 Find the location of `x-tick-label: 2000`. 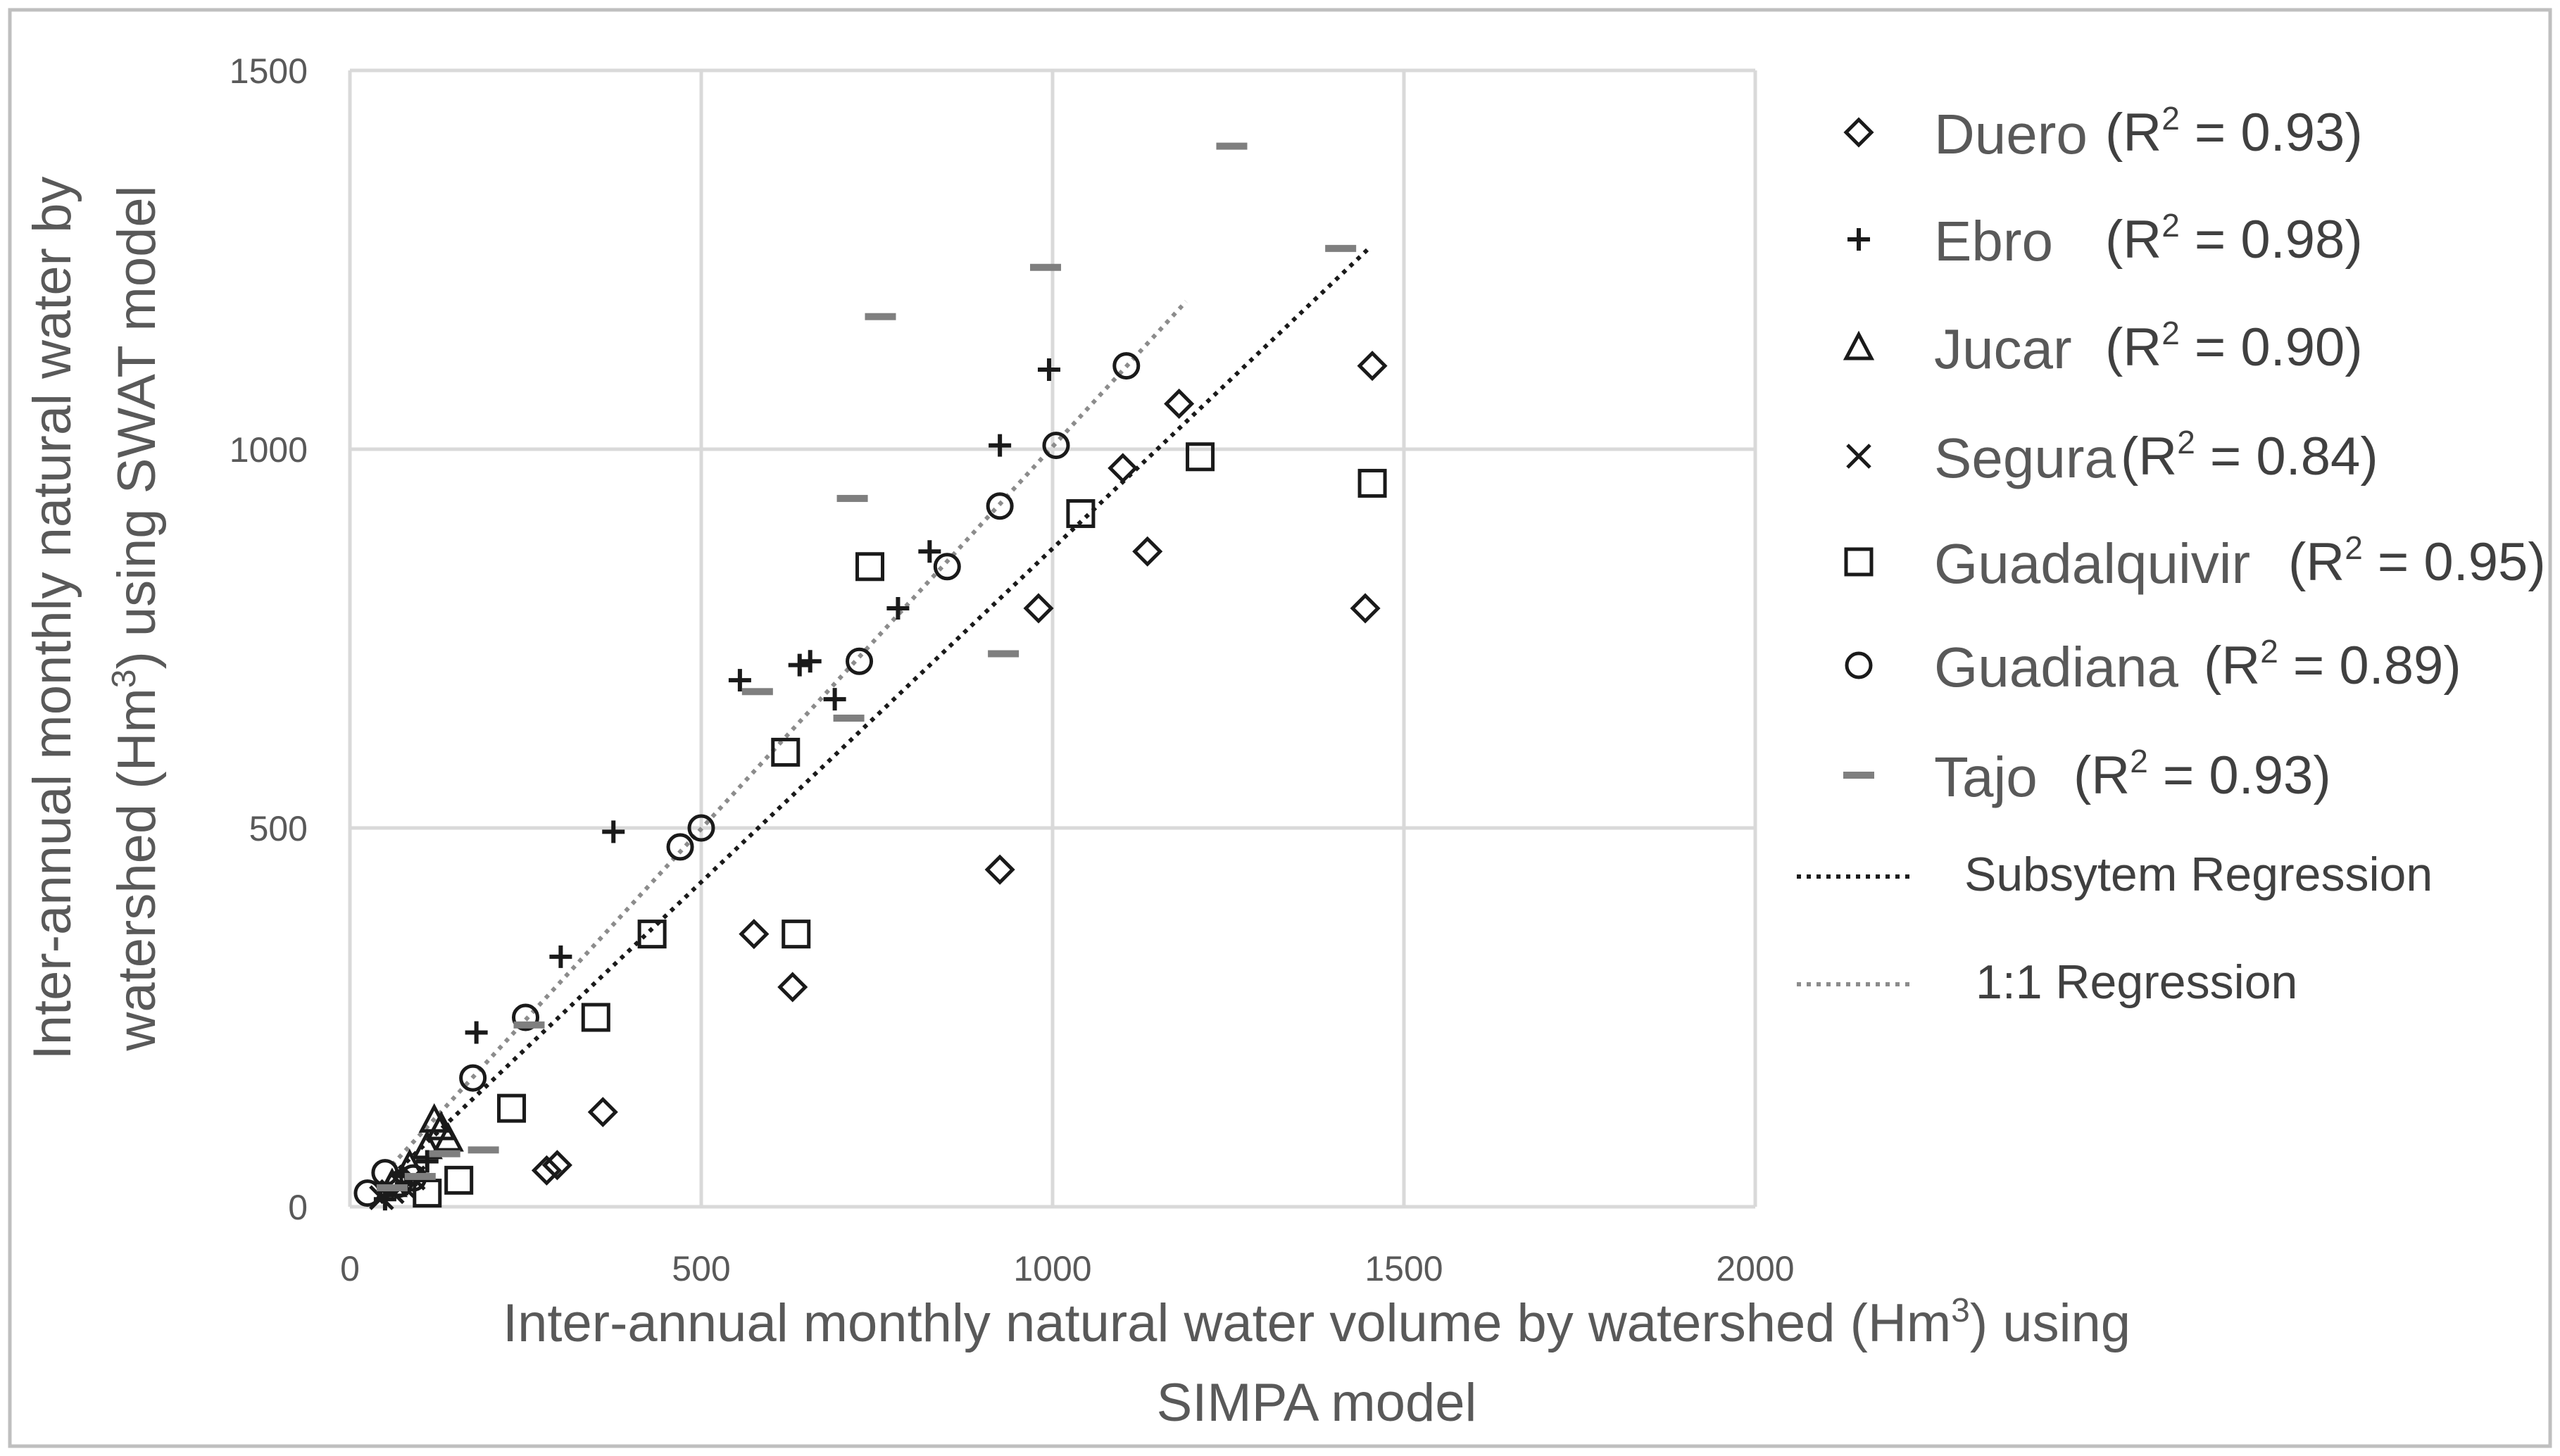

x-tick-label: 2000 is located at coordinates (1755, 1268).